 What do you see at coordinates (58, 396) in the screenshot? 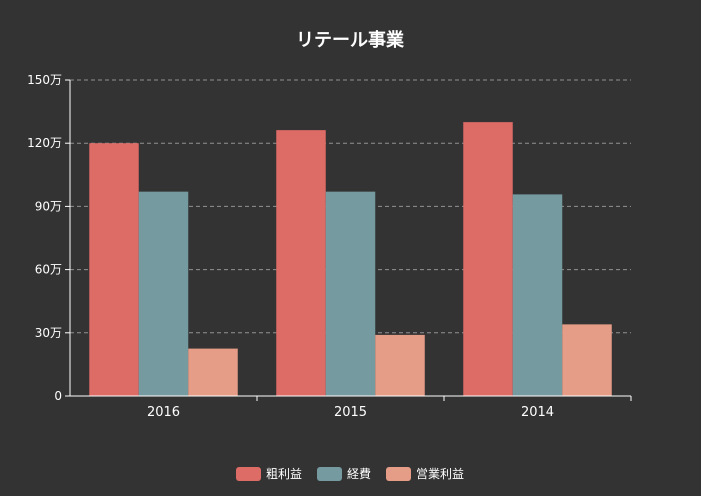
I see `y-tick-label: 0` at bounding box center [58, 396].